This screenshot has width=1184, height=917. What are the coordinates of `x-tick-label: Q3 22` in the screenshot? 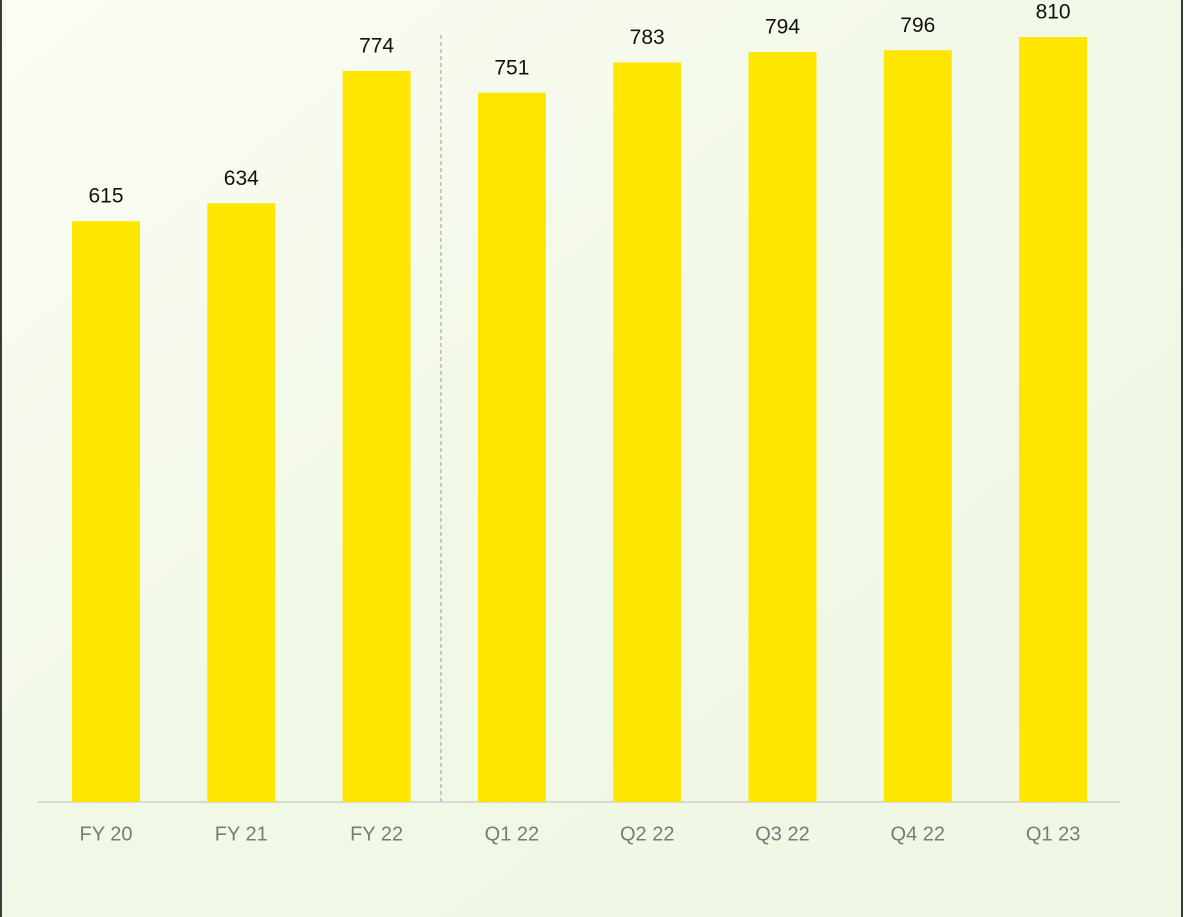 It's located at (782, 834).